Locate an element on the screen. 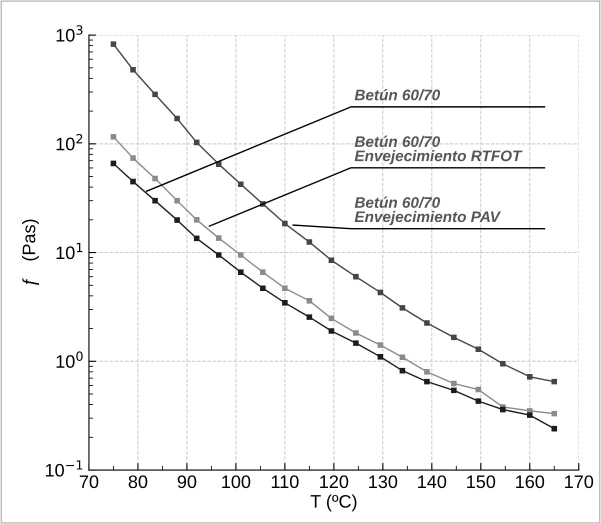 Image resolution: width=601 pixels, height=524 pixels. x-tick-label: 150 is located at coordinates (481, 481).